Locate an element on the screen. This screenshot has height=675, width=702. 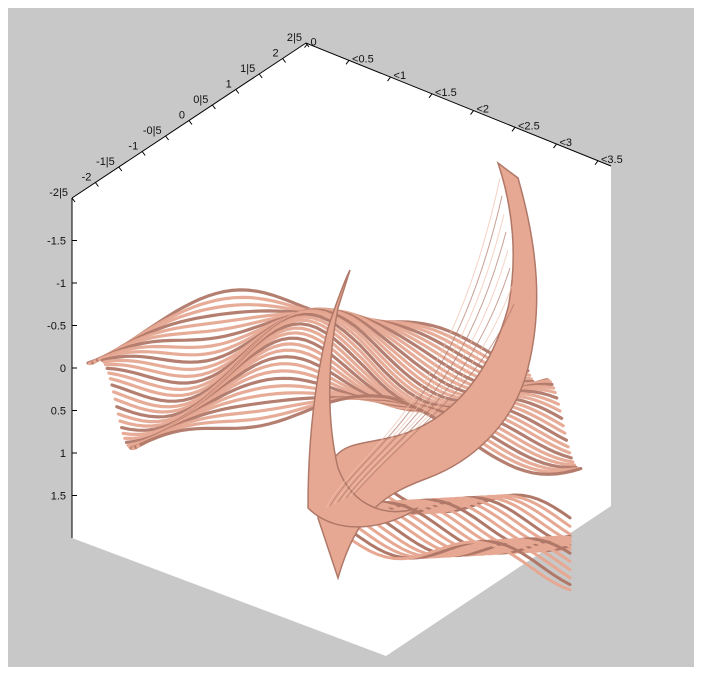
tick-label: -0.5 is located at coordinates (56, 327).